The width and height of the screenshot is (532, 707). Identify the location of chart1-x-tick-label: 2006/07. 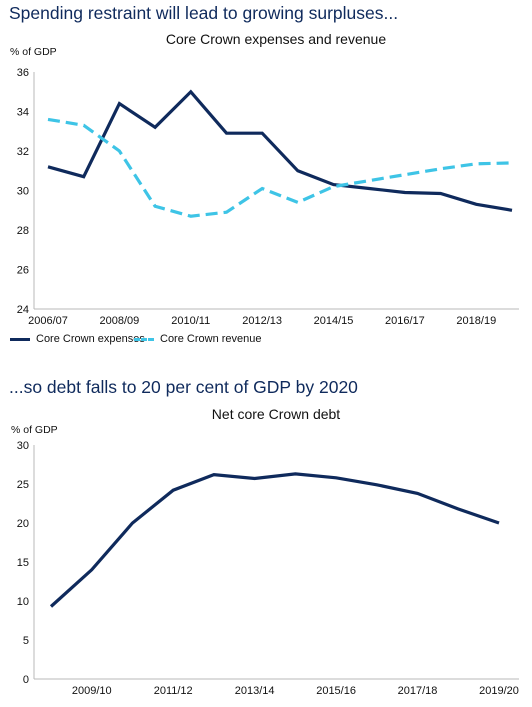
(48, 321).